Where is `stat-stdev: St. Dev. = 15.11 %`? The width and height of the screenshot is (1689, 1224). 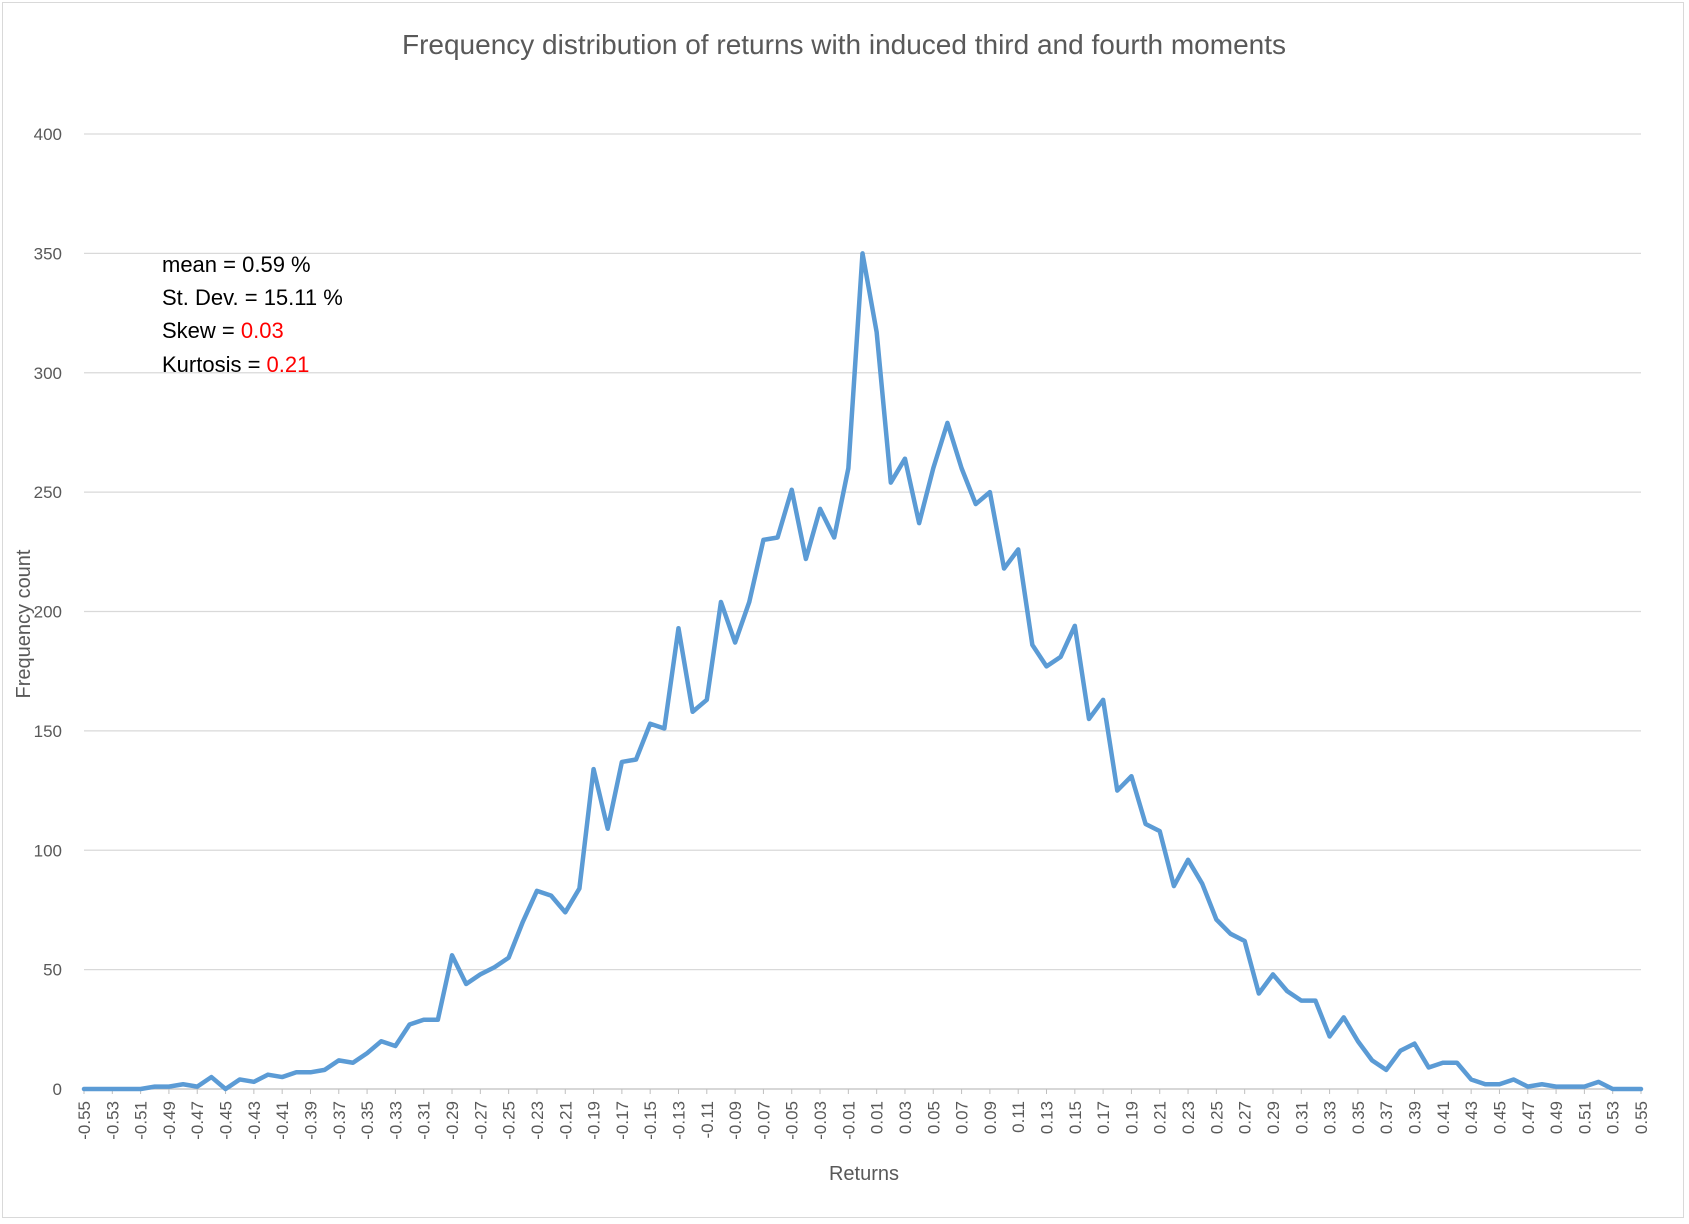 stat-stdev: St. Dev. = 15.11 % is located at coordinates (252, 297).